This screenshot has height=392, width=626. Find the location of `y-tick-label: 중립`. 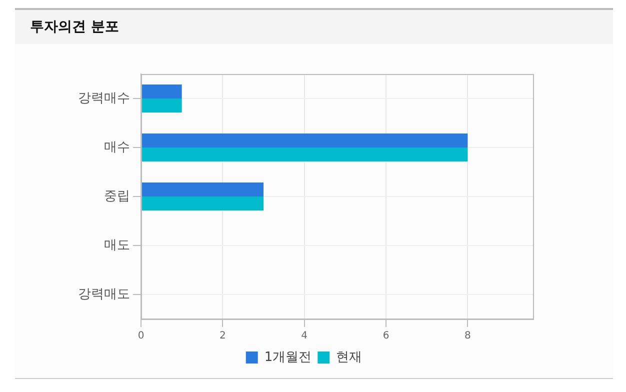

y-tick-label: 중립 is located at coordinates (117, 196).